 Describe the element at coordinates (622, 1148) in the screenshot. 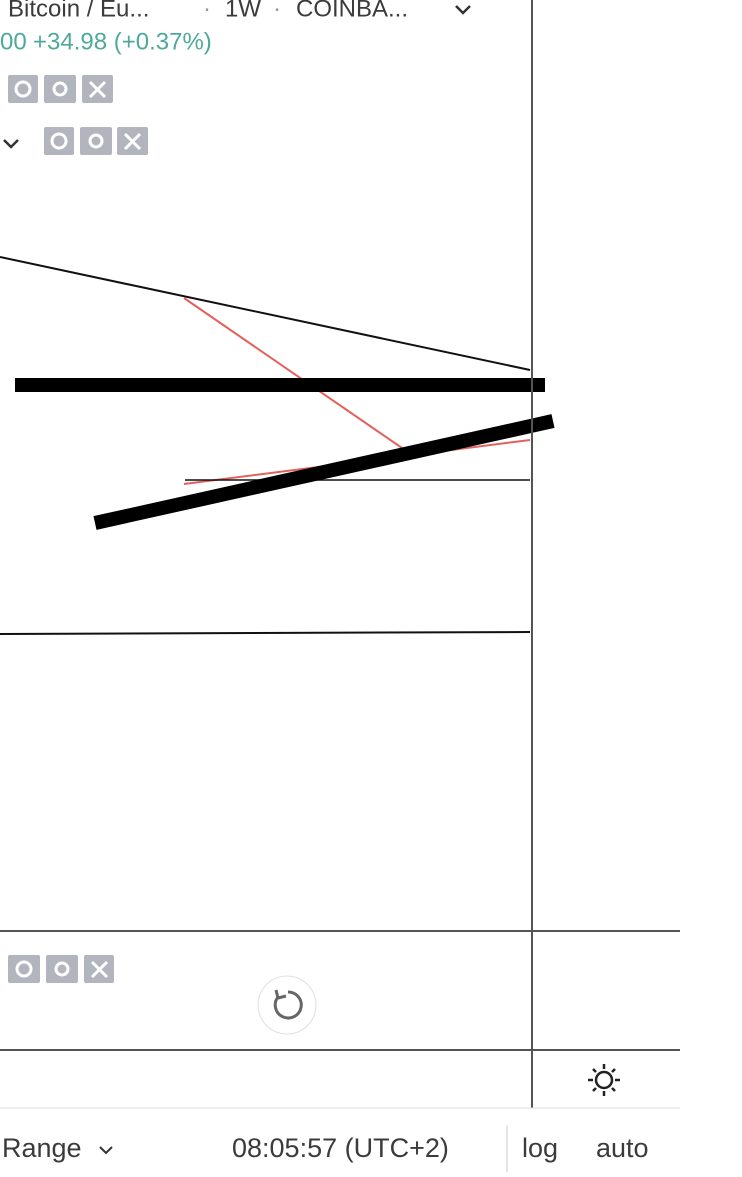

I see `auto-button: auto` at that location.